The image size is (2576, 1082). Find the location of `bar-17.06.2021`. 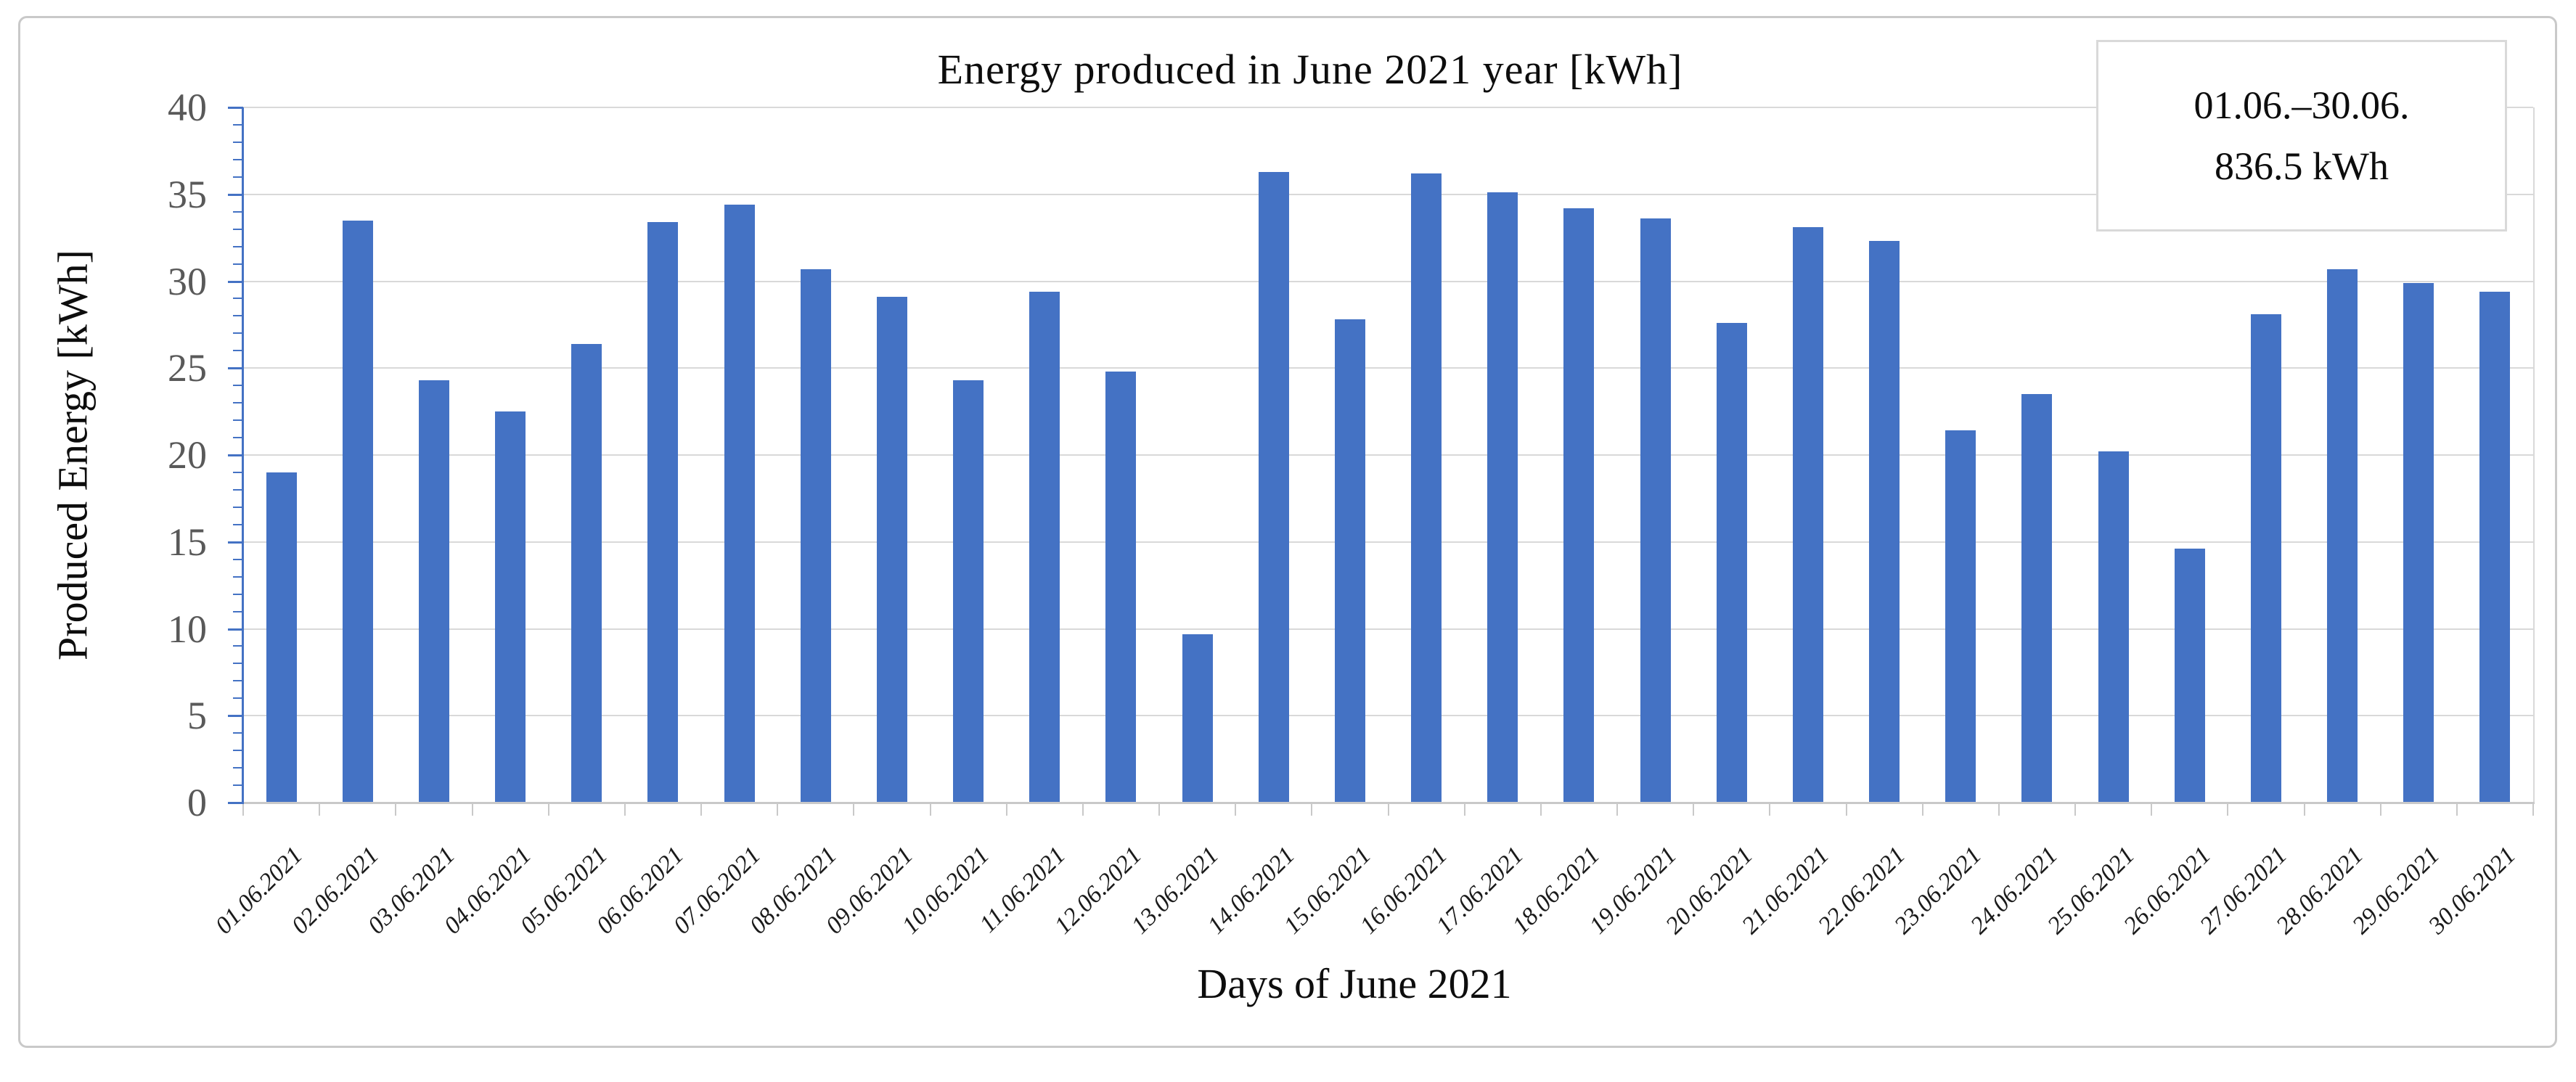

bar-17.06.2021 is located at coordinates (1502, 497).